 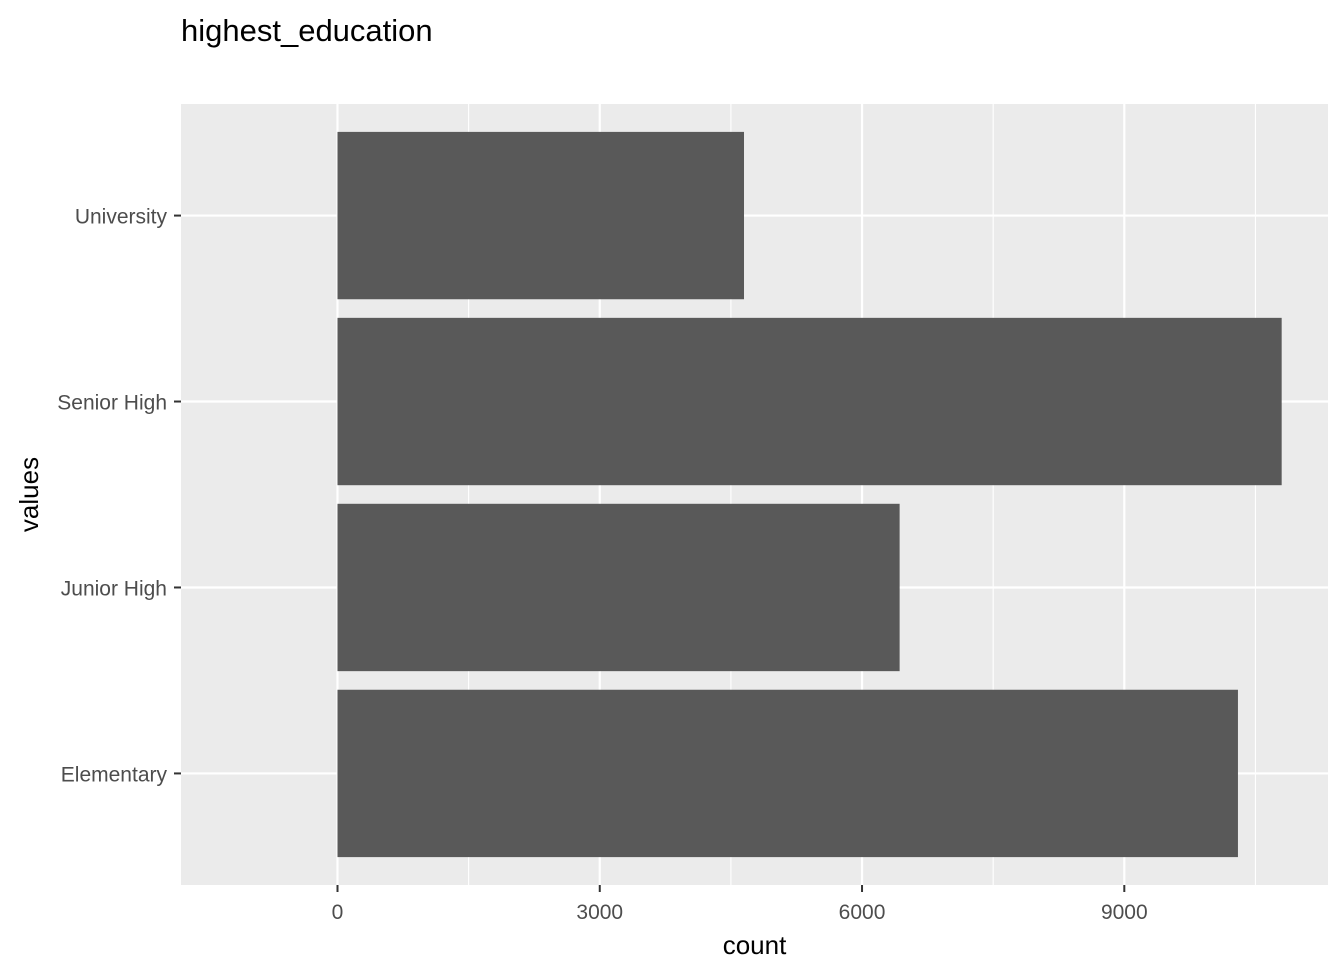 I want to click on bar-senior-high, so click(x=809, y=401).